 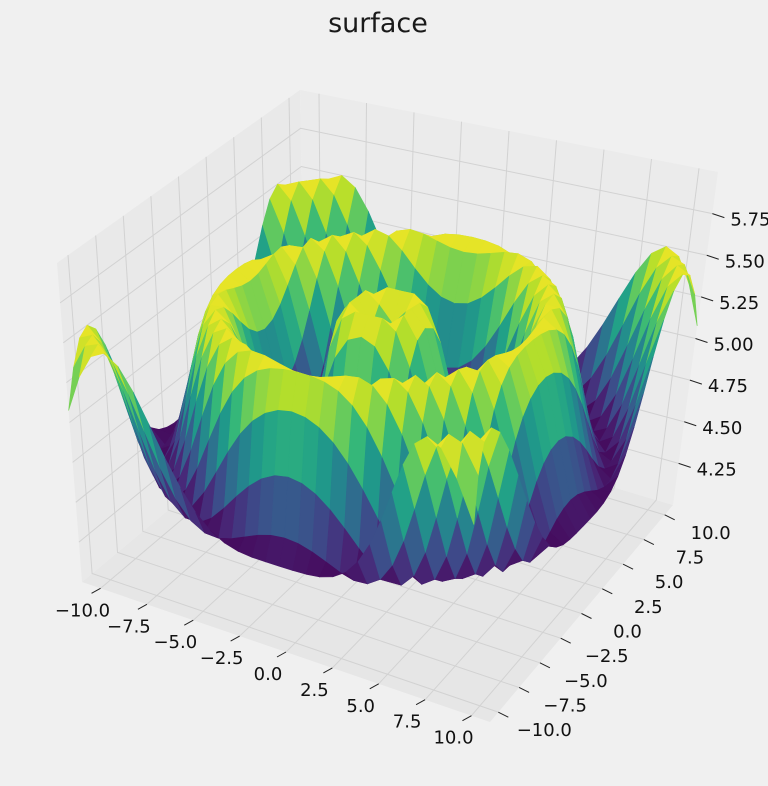 I want to click on chart-title: surface, so click(x=378, y=23).